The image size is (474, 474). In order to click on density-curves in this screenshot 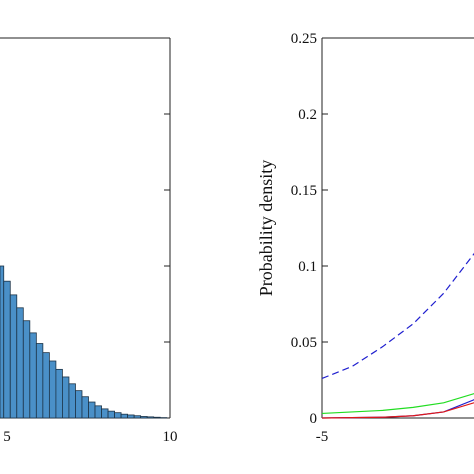, I will do `click(397, 335)`.